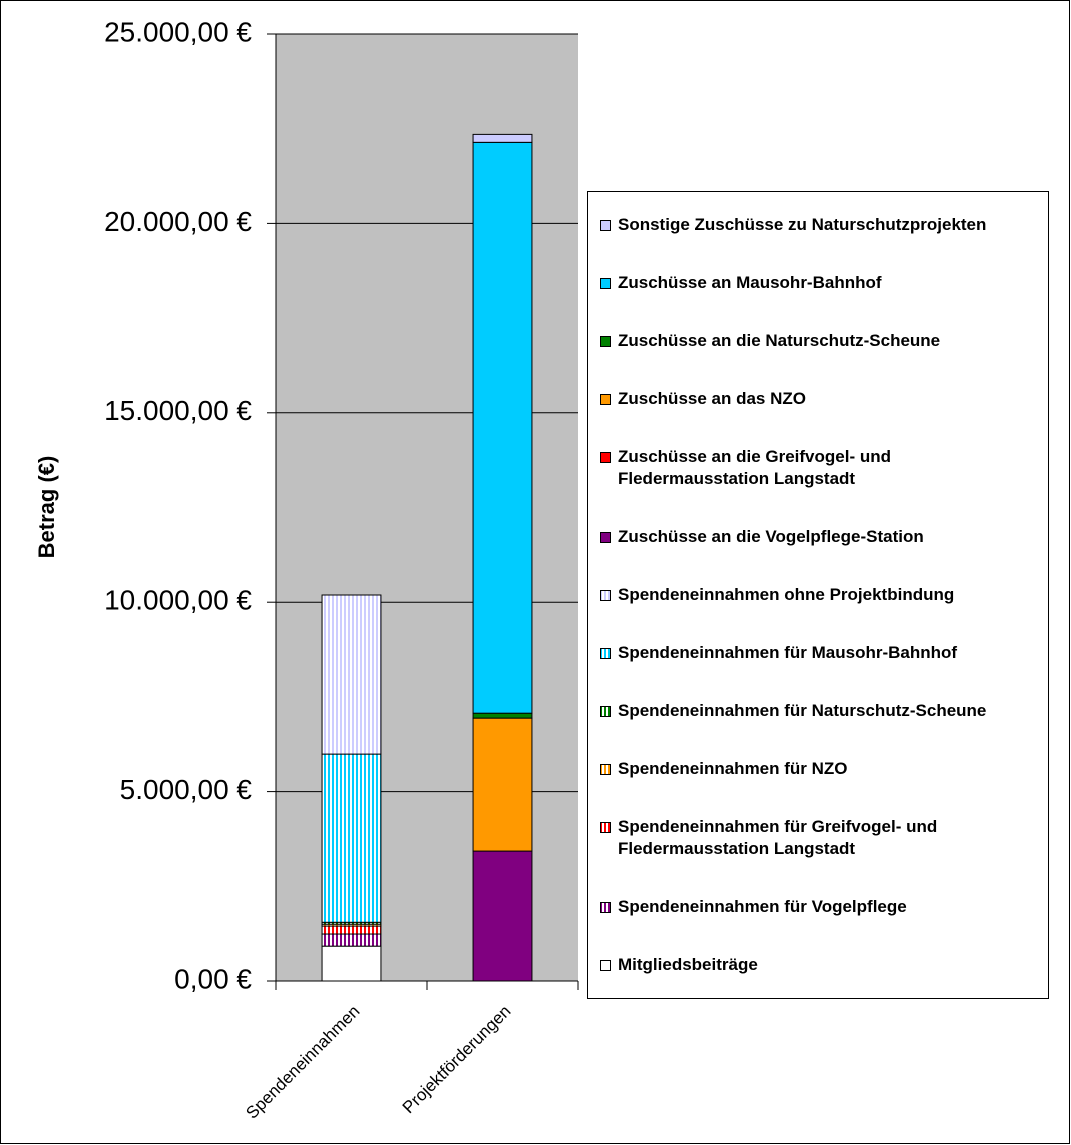  I want to click on y-tick-label: 15.000,00 €, so click(178, 410).